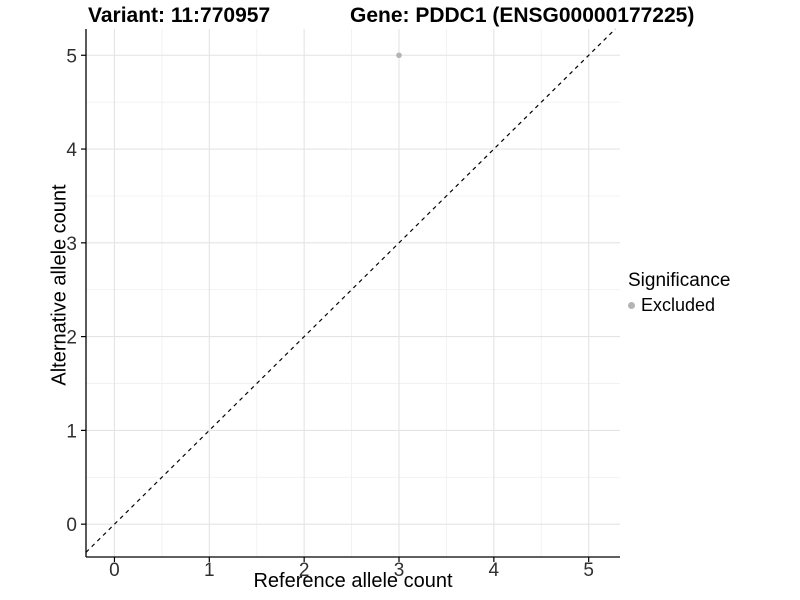  Describe the element at coordinates (114, 570) in the screenshot. I see `x-tick-label: 0` at that location.